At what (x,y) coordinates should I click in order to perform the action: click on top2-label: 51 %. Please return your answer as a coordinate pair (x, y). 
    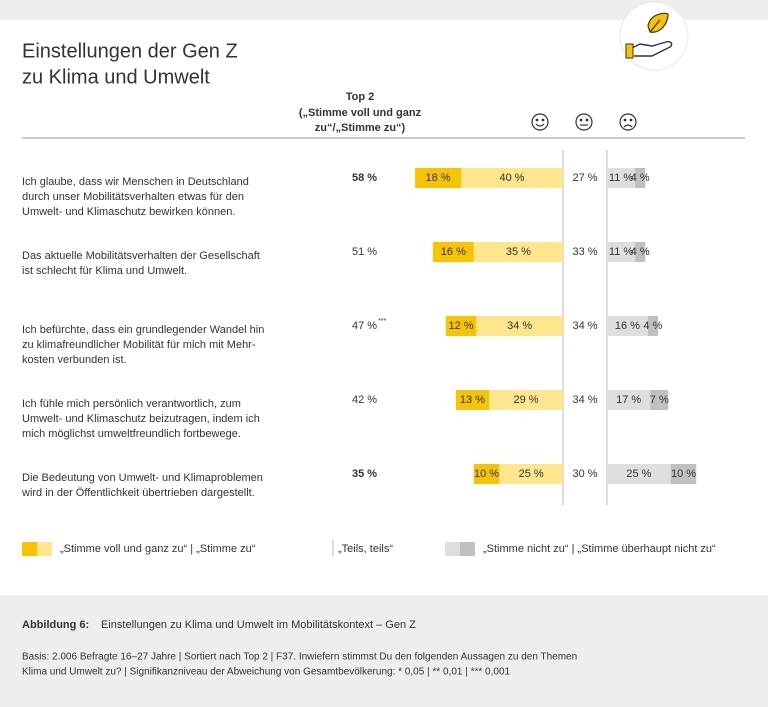
    Looking at the image, I should click on (364, 252).